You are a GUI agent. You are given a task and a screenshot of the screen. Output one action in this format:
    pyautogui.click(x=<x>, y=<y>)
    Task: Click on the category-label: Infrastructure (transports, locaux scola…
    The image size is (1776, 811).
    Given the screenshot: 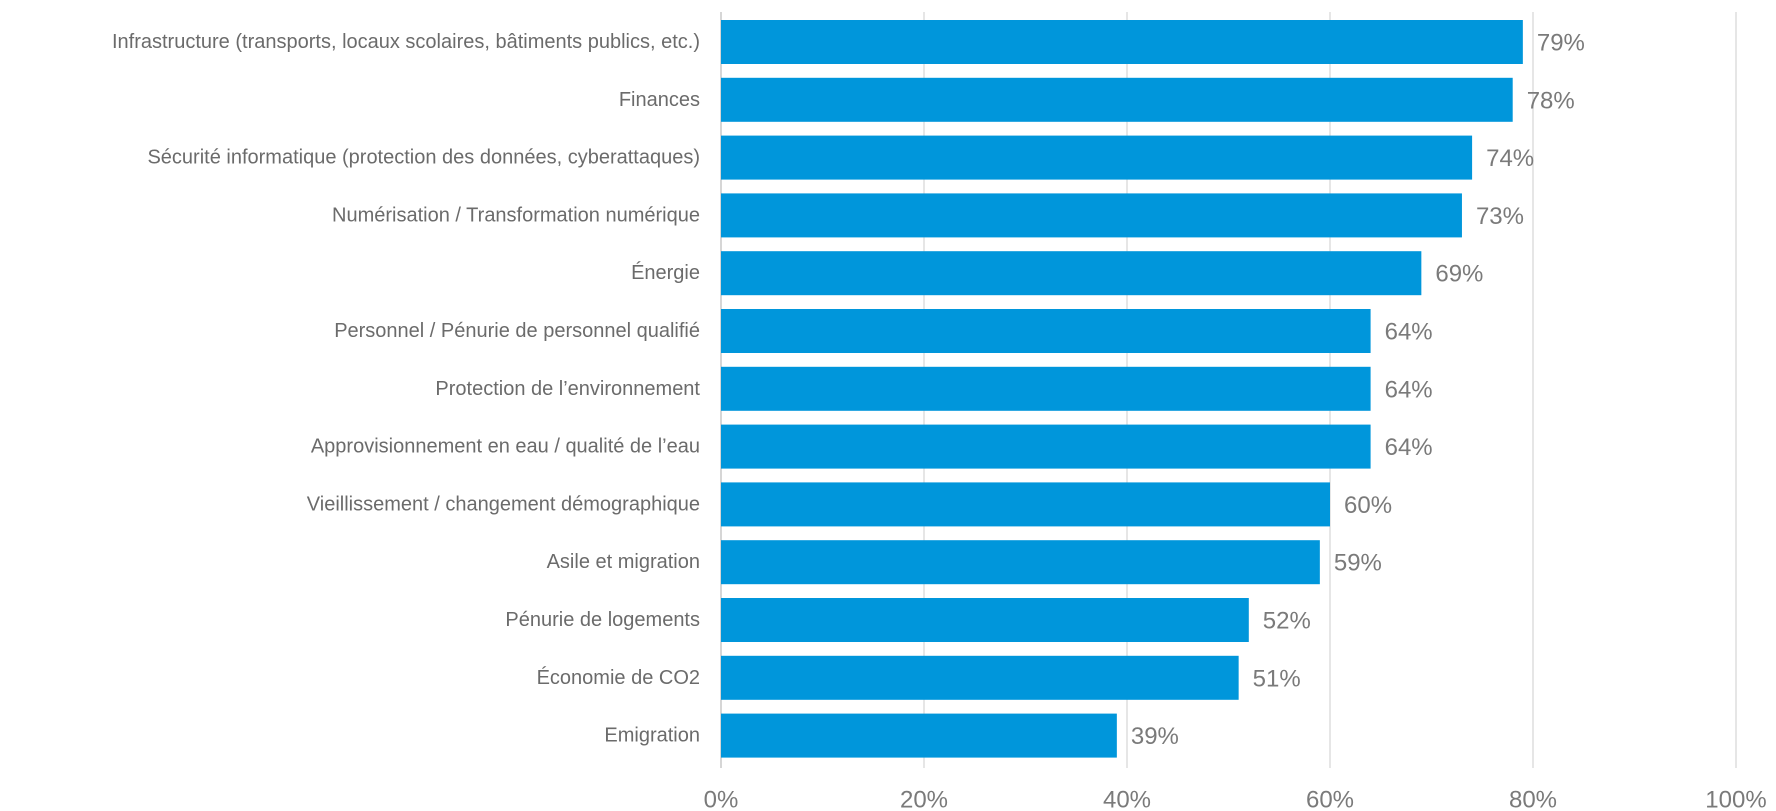 What is the action you would take?
    pyautogui.click(x=406, y=42)
    